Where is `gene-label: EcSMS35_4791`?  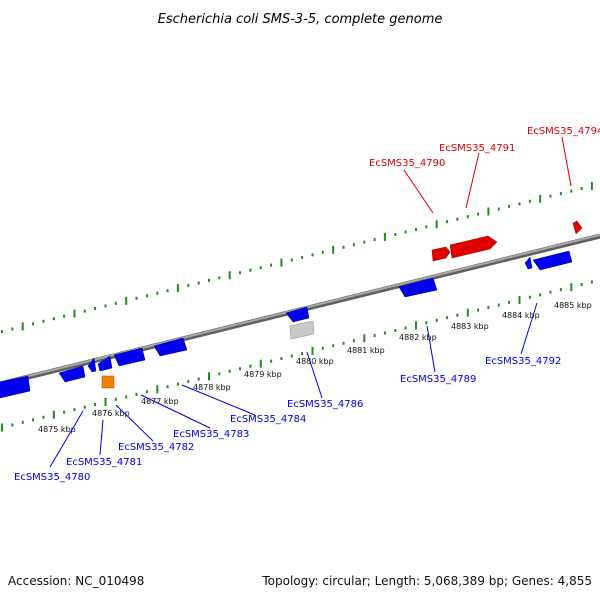
gene-label: EcSMS35_4791 is located at coordinates (477, 148).